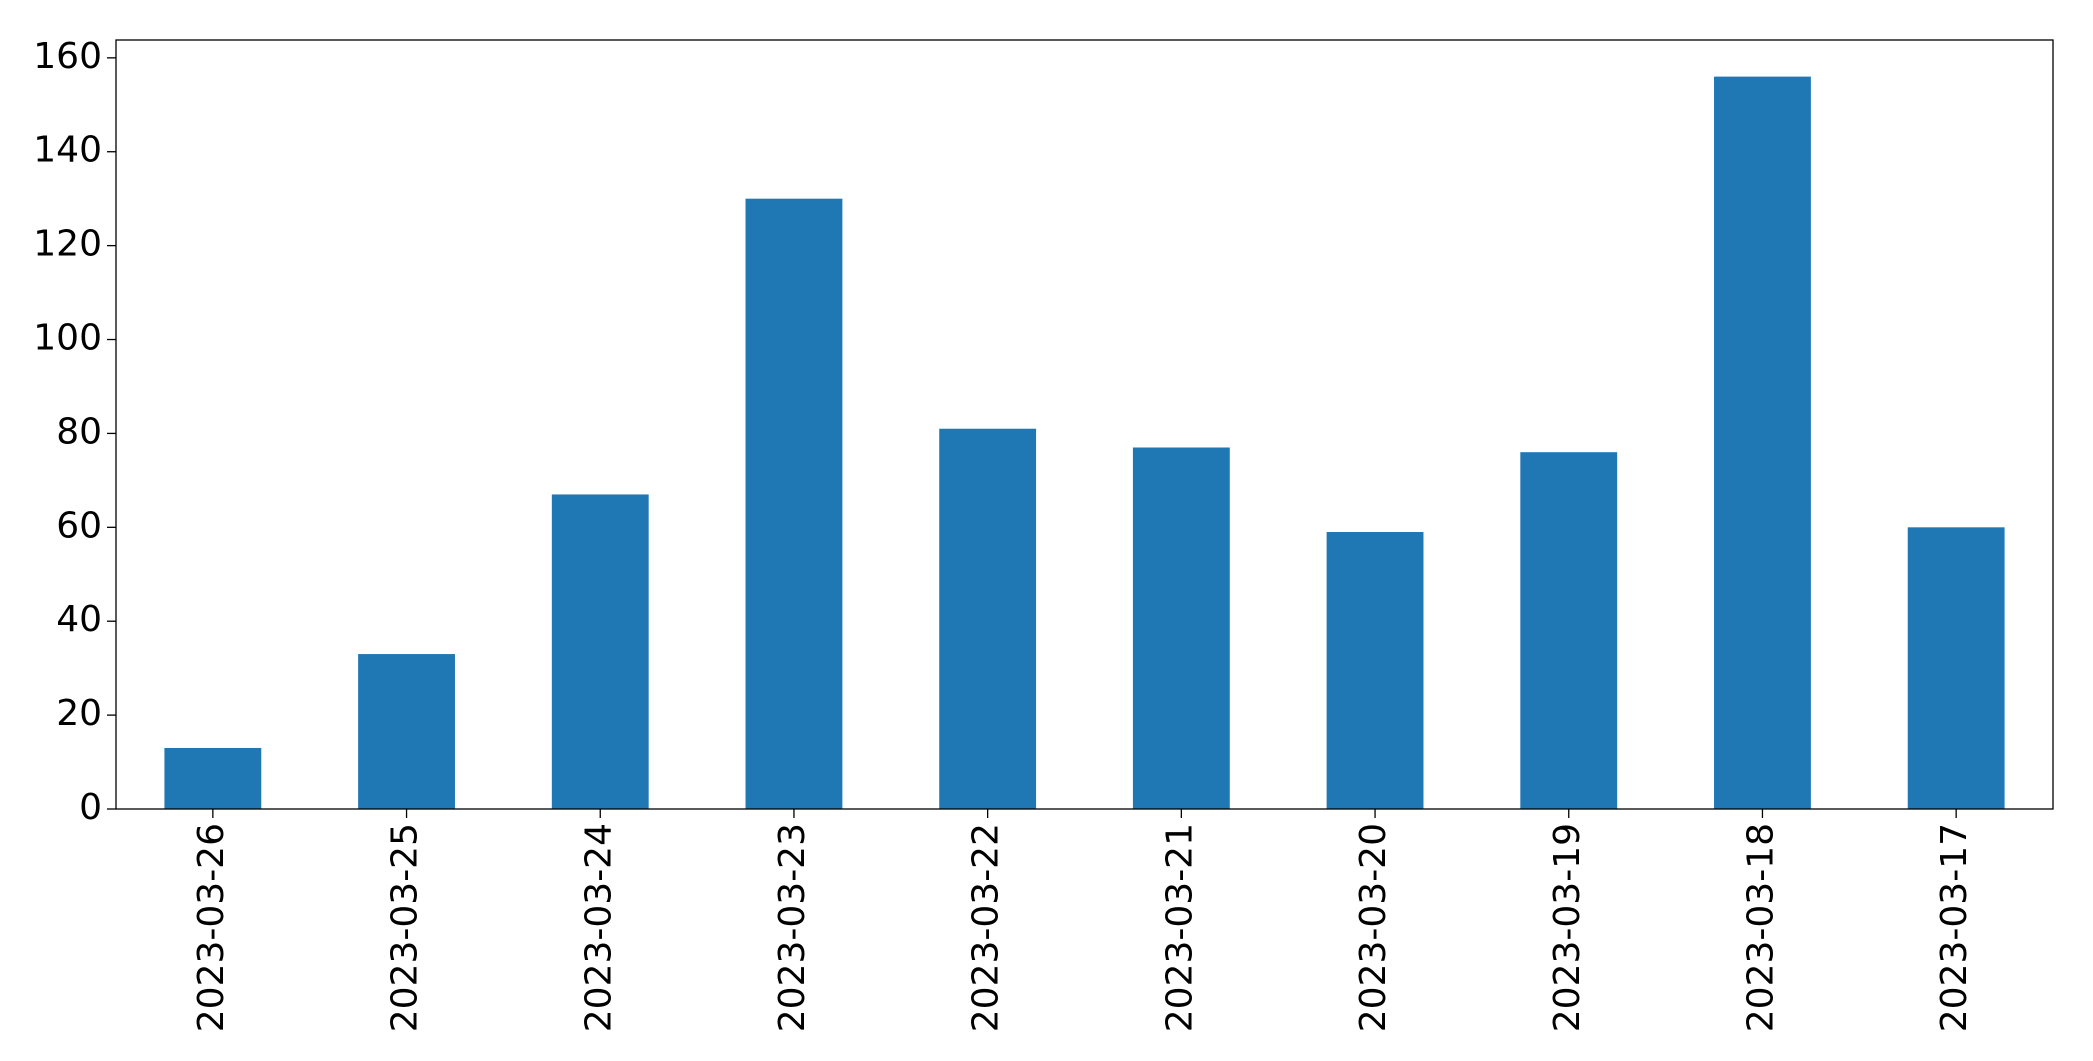  Describe the element at coordinates (79, 713) in the screenshot. I see `y-tick-label: 20` at that location.